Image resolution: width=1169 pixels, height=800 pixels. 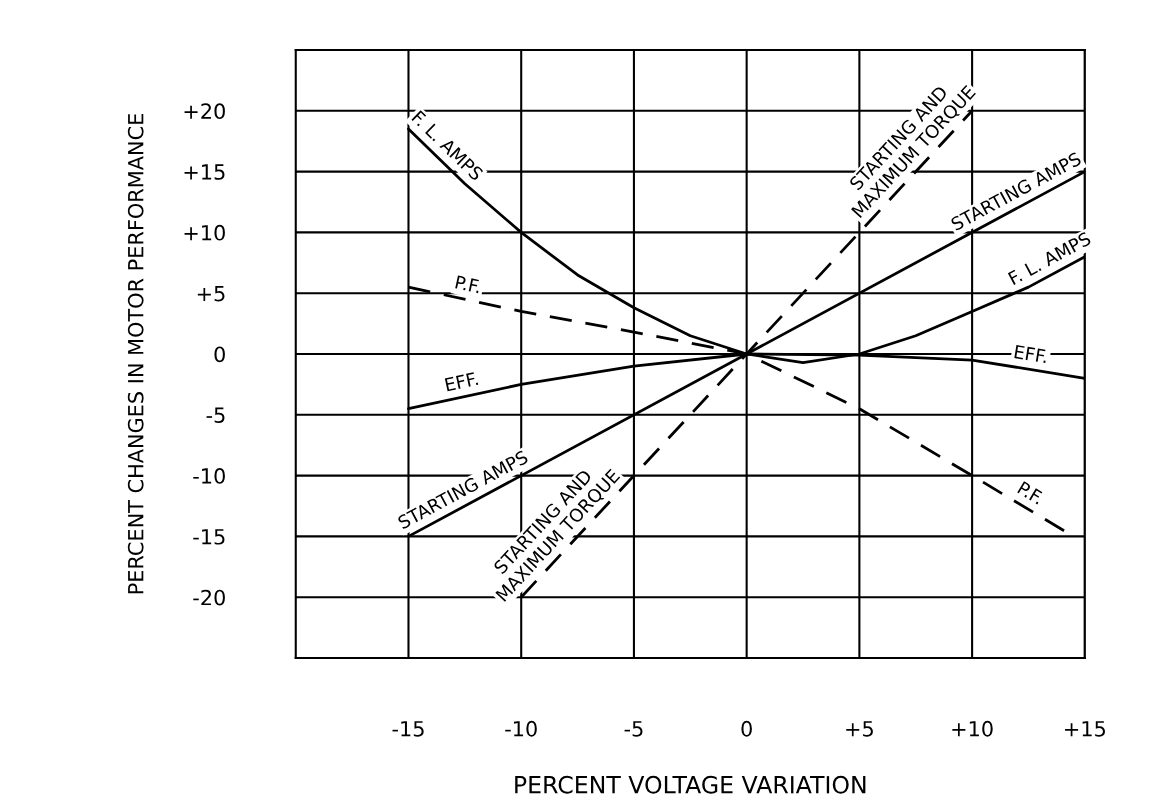 What do you see at coordinates (215, 415) in the screenshot?
I see `y-tick-label: -5` at bounding box center [215, 415].